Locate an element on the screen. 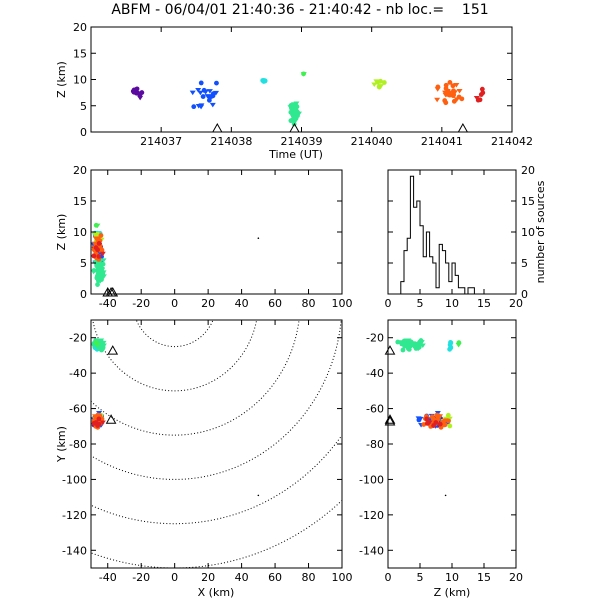 Image resolution: width=600 pixels, height=600 pixels. histogram-steps is located at coordinates (452, 235).